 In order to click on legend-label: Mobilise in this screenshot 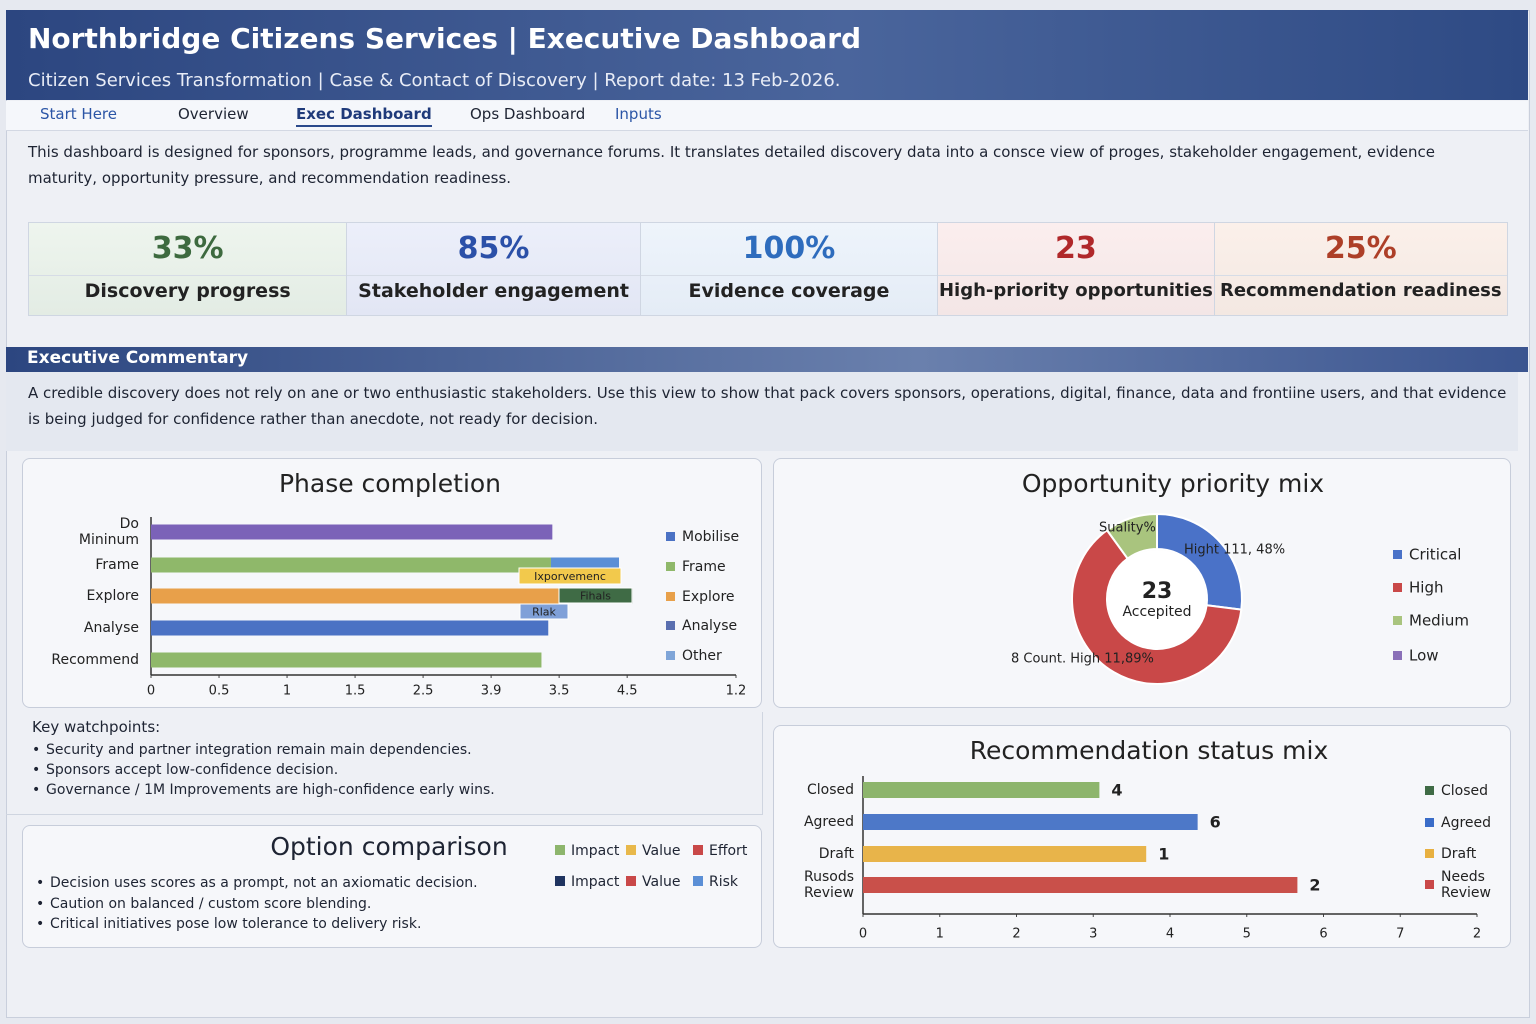, I will do `click(710, 537)`.